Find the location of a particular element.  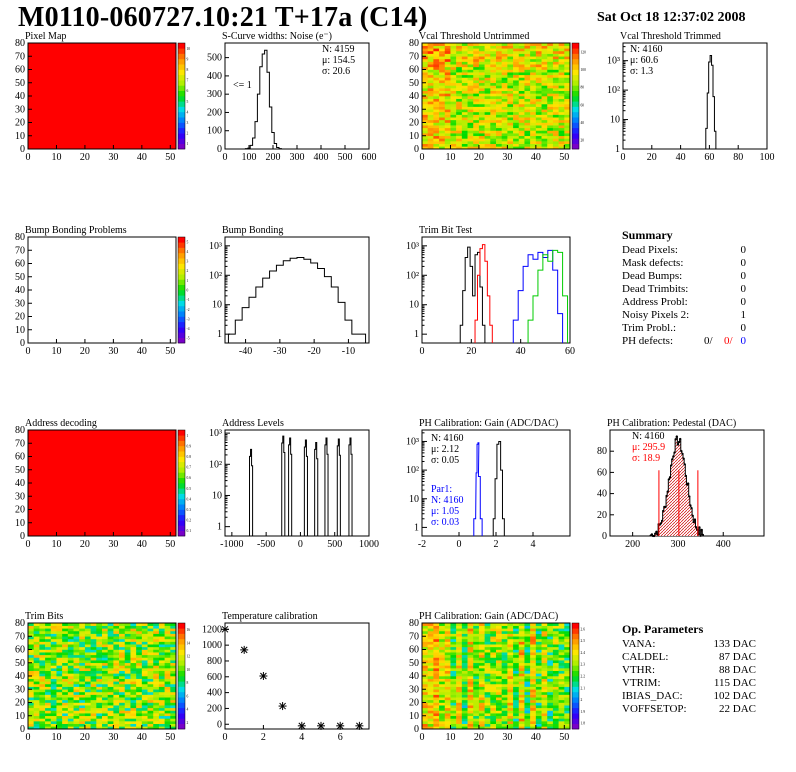

pixel_map-xtick-label: 40 is located at coordinates (142, 157).